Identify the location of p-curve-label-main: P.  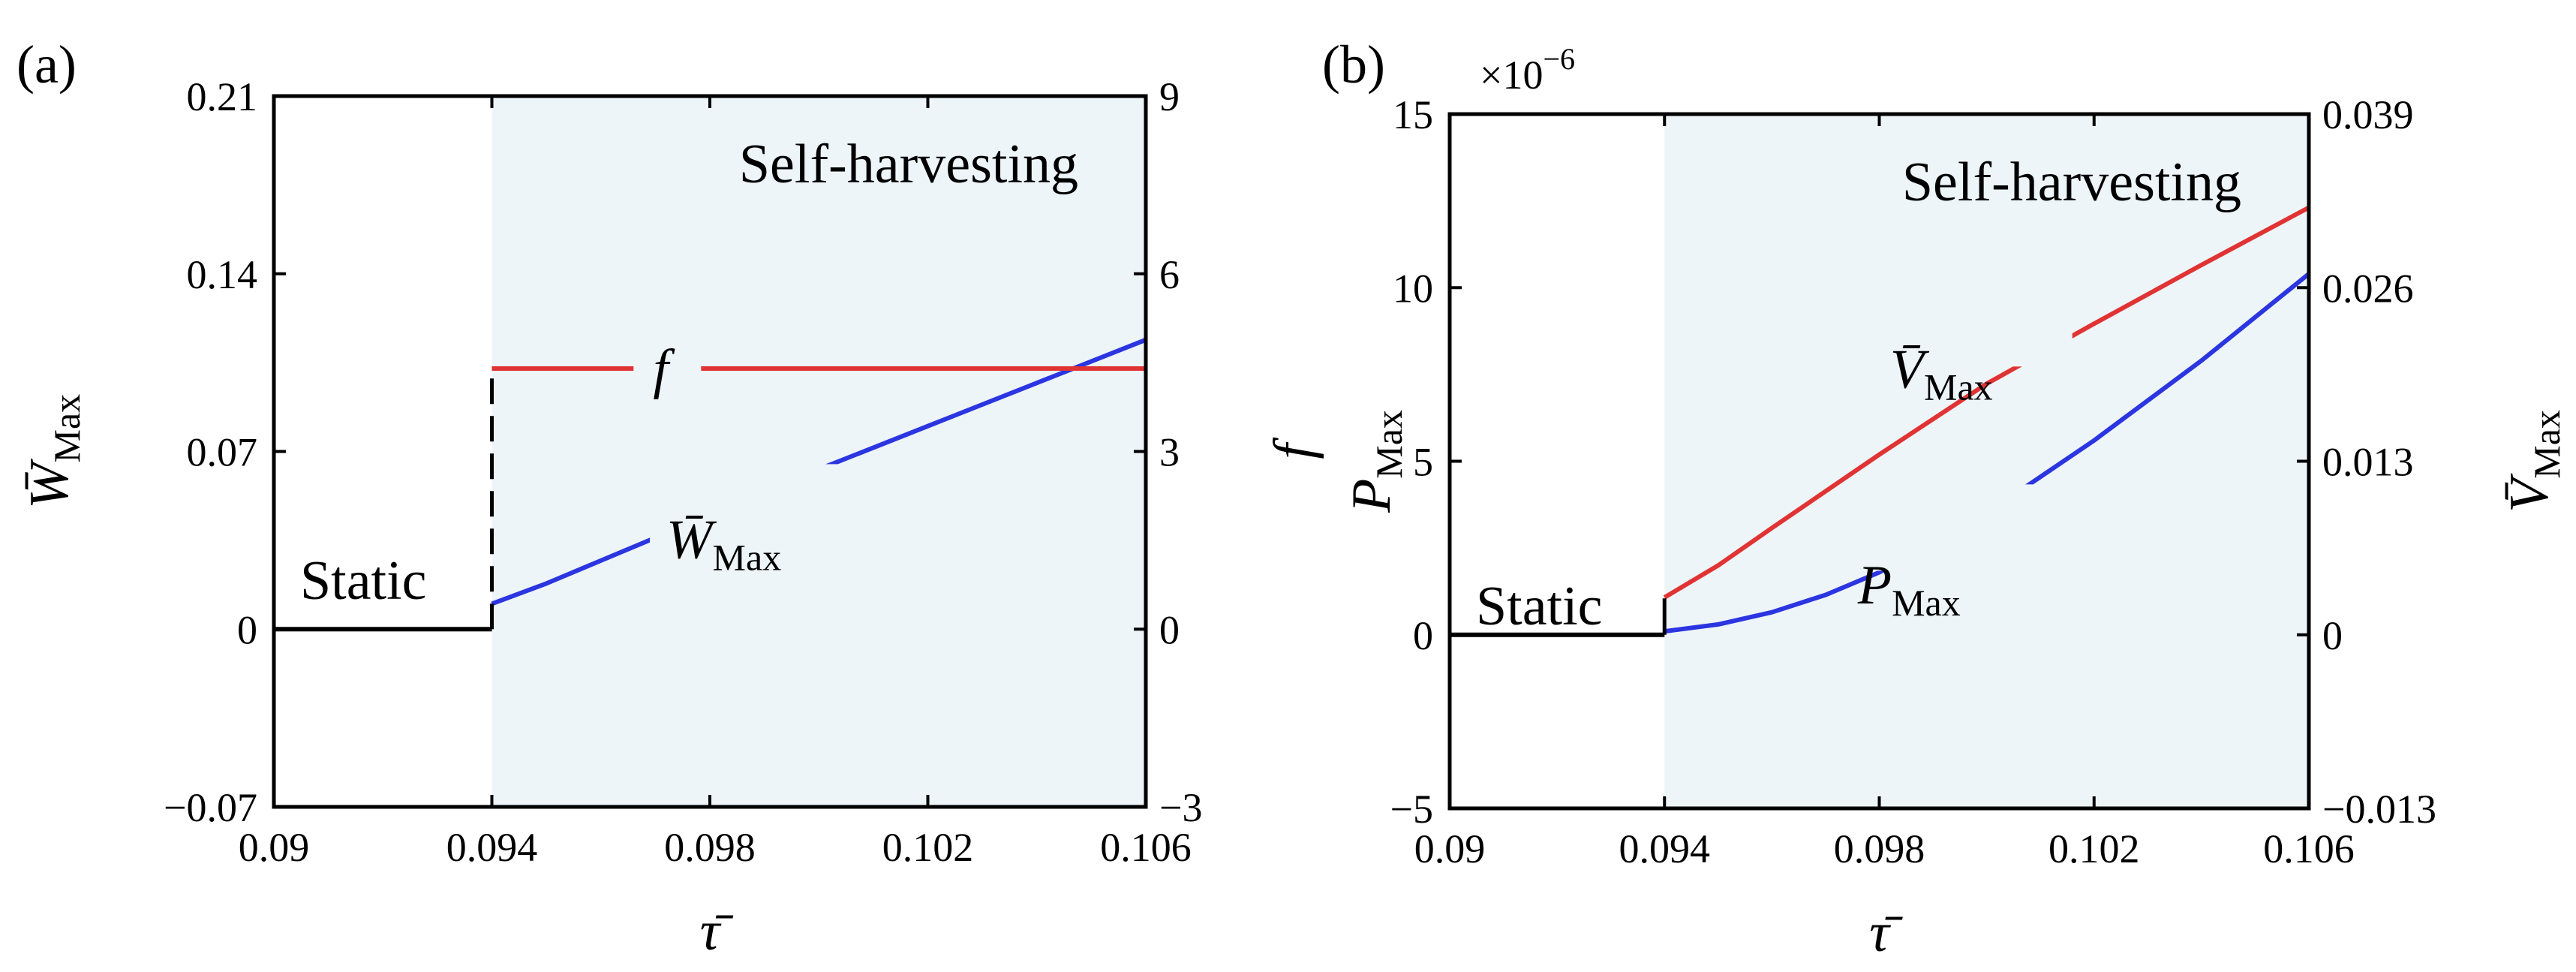
(1874, 586).